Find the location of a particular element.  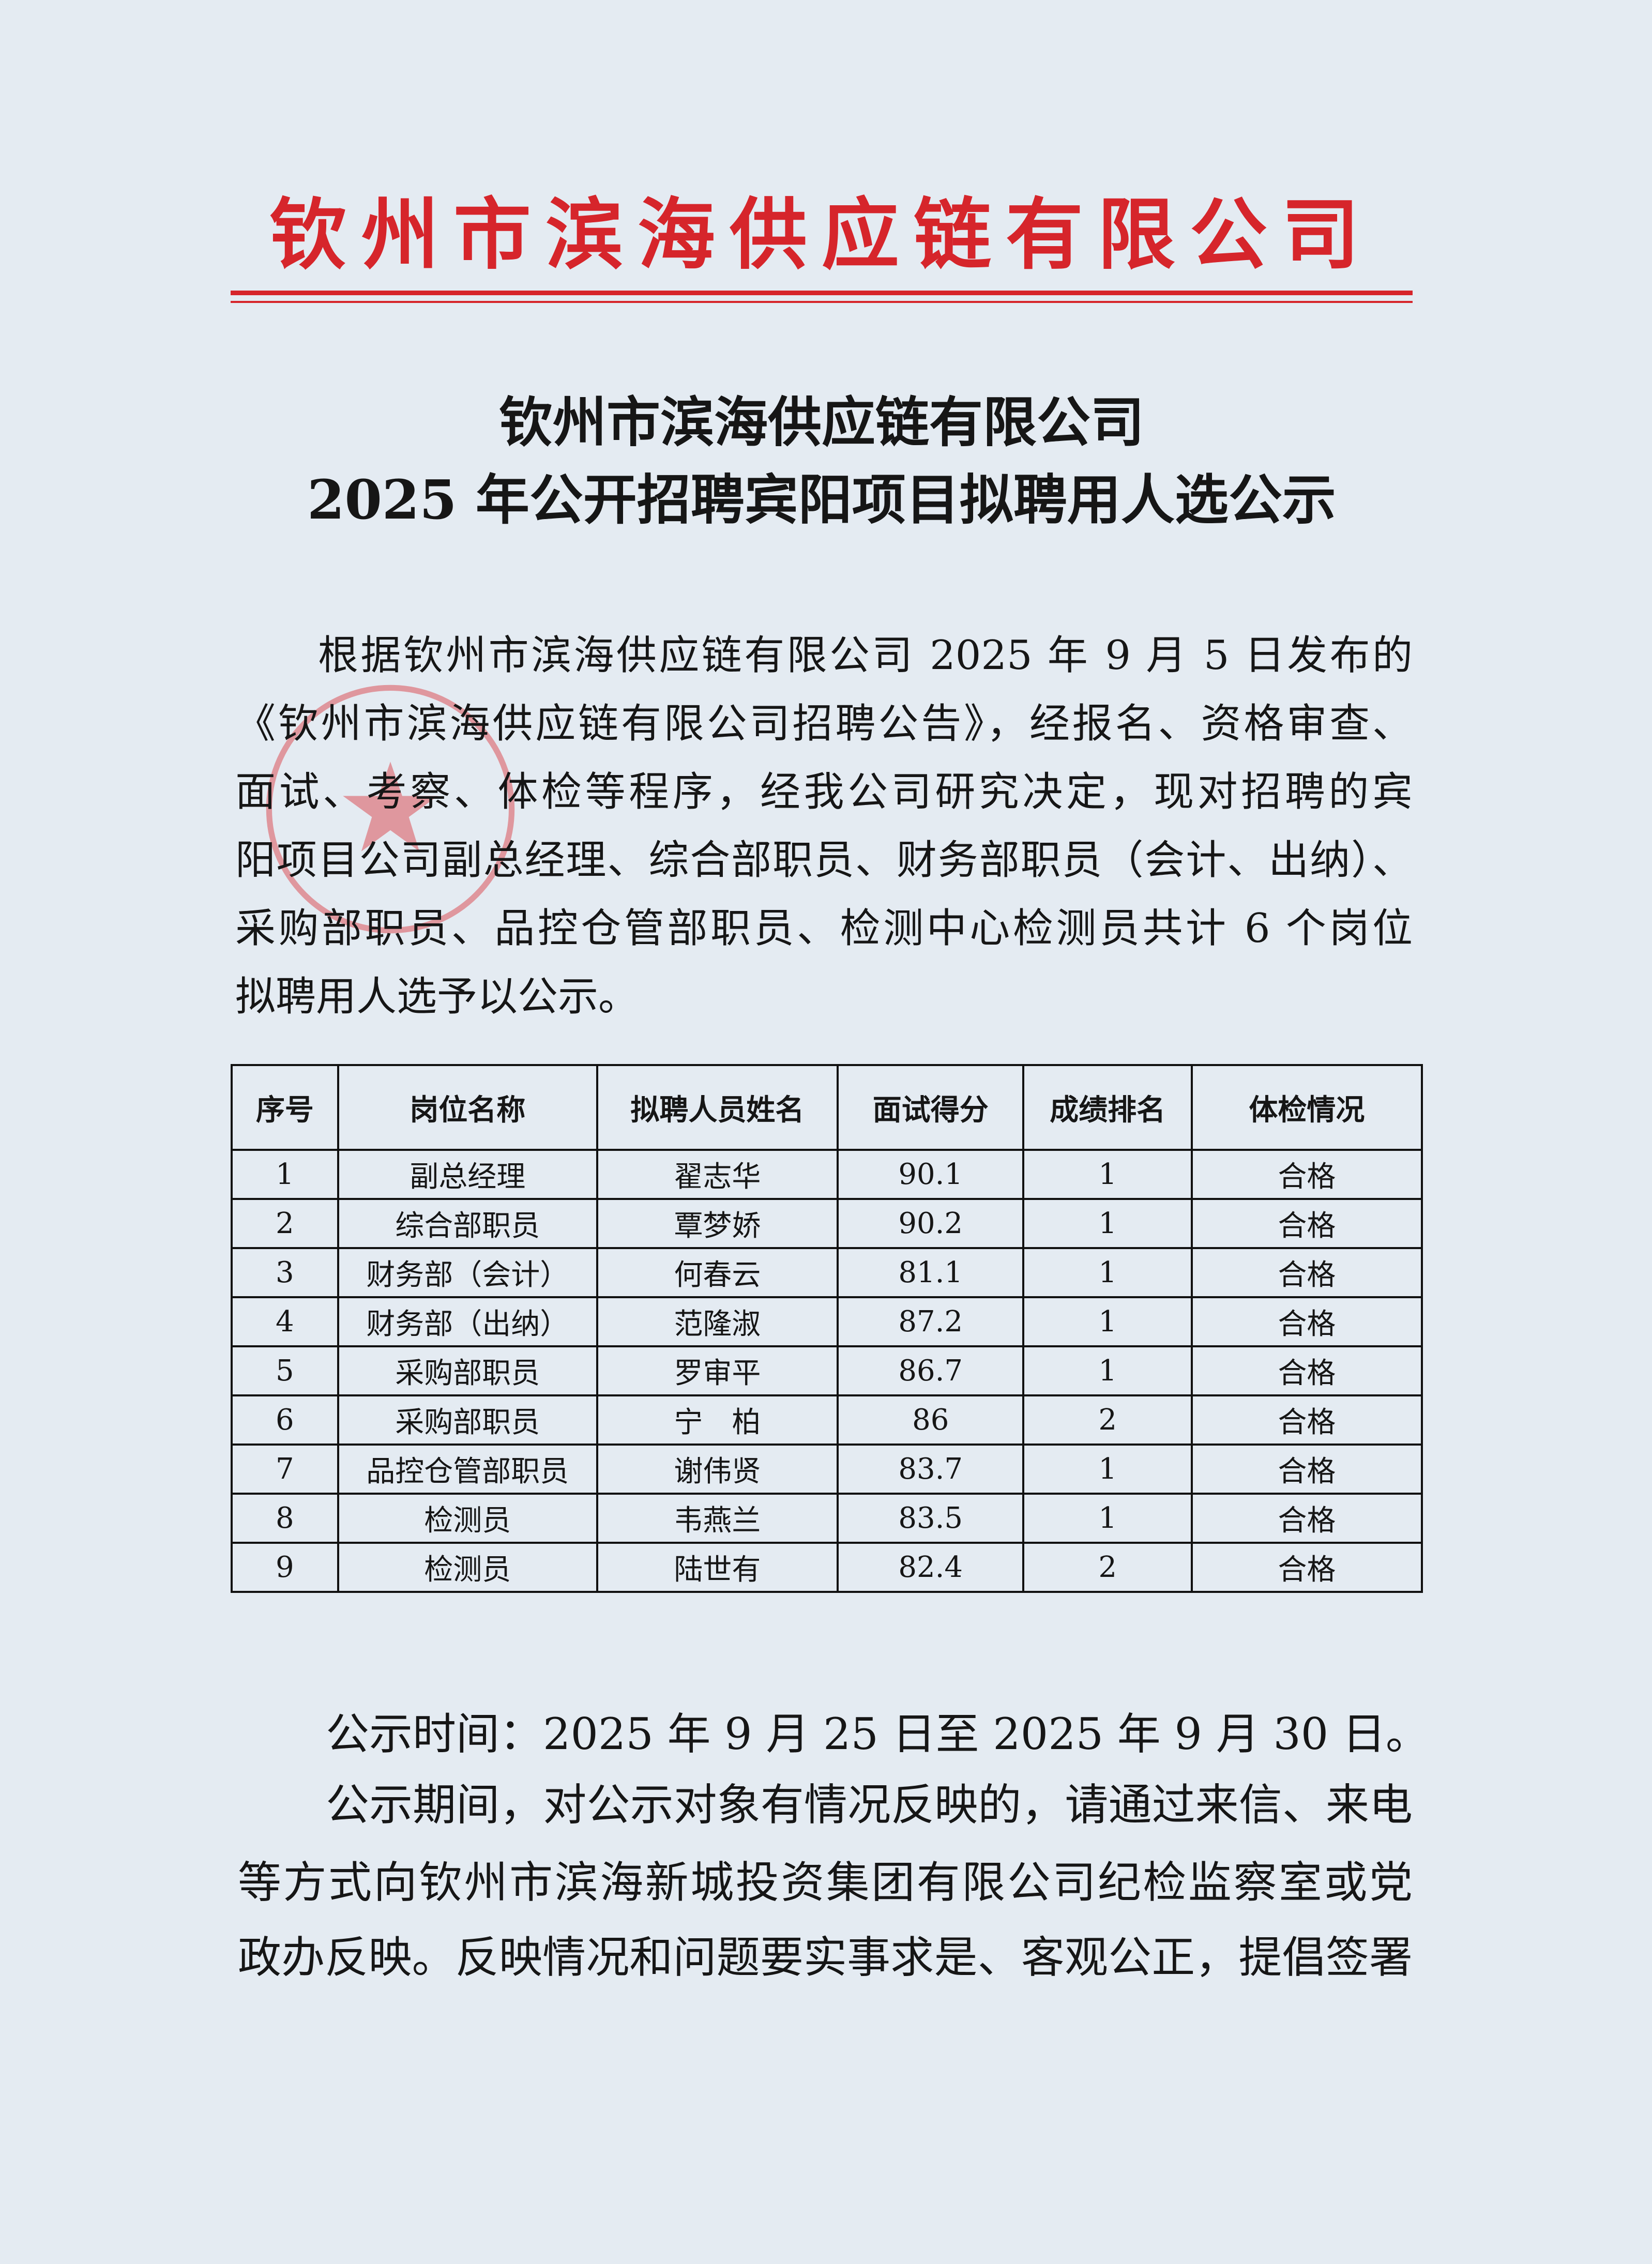

cell-index: 4 is located at coordinates (285, 1322).